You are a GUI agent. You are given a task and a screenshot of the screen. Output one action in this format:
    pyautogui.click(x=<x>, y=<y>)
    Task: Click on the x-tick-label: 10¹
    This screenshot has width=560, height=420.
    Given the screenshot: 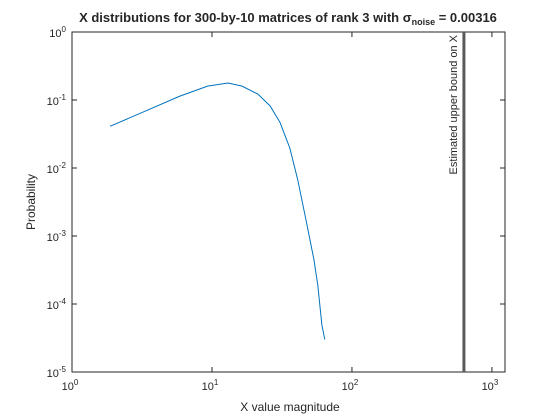 What is the action you would take?
    pyautogui.click(x=210, y=385)
    